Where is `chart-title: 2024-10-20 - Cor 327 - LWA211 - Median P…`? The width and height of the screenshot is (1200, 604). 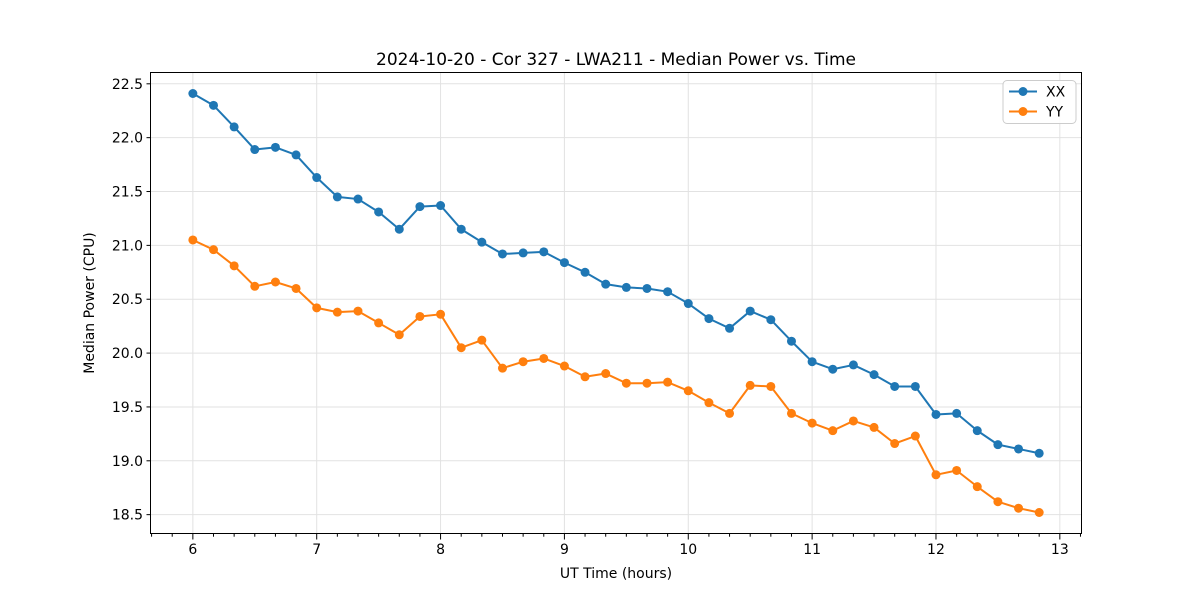 chart-title: 2024-10-20 - Cor 327 - LWA211 - Median P… is located at coordinates (616, 60).